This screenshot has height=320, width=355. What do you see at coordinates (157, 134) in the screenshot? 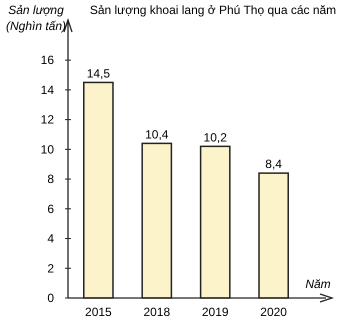
I see `data-label: 10,4` at bounding box center [157, 134].